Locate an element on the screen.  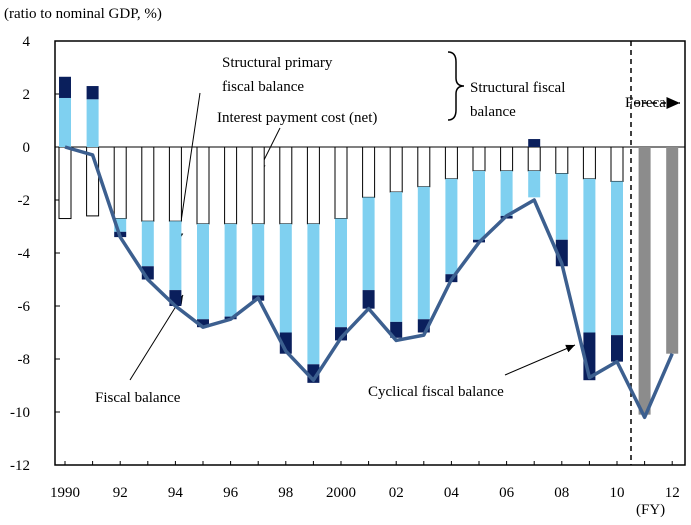
x-tick-label: 1990 is located at coordinates (65, 493).